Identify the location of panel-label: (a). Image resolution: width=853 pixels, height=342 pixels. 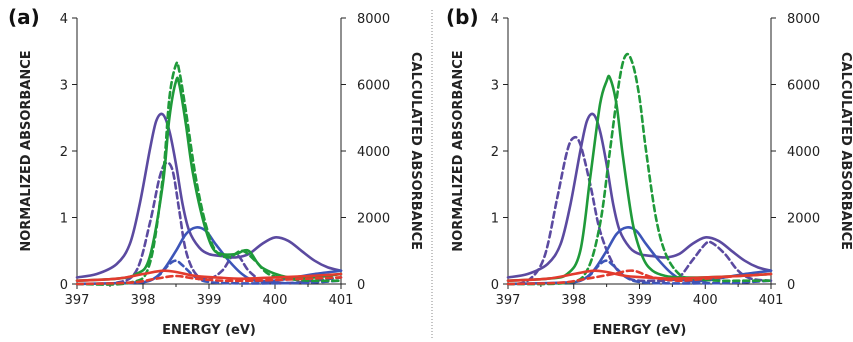
(24, 17).